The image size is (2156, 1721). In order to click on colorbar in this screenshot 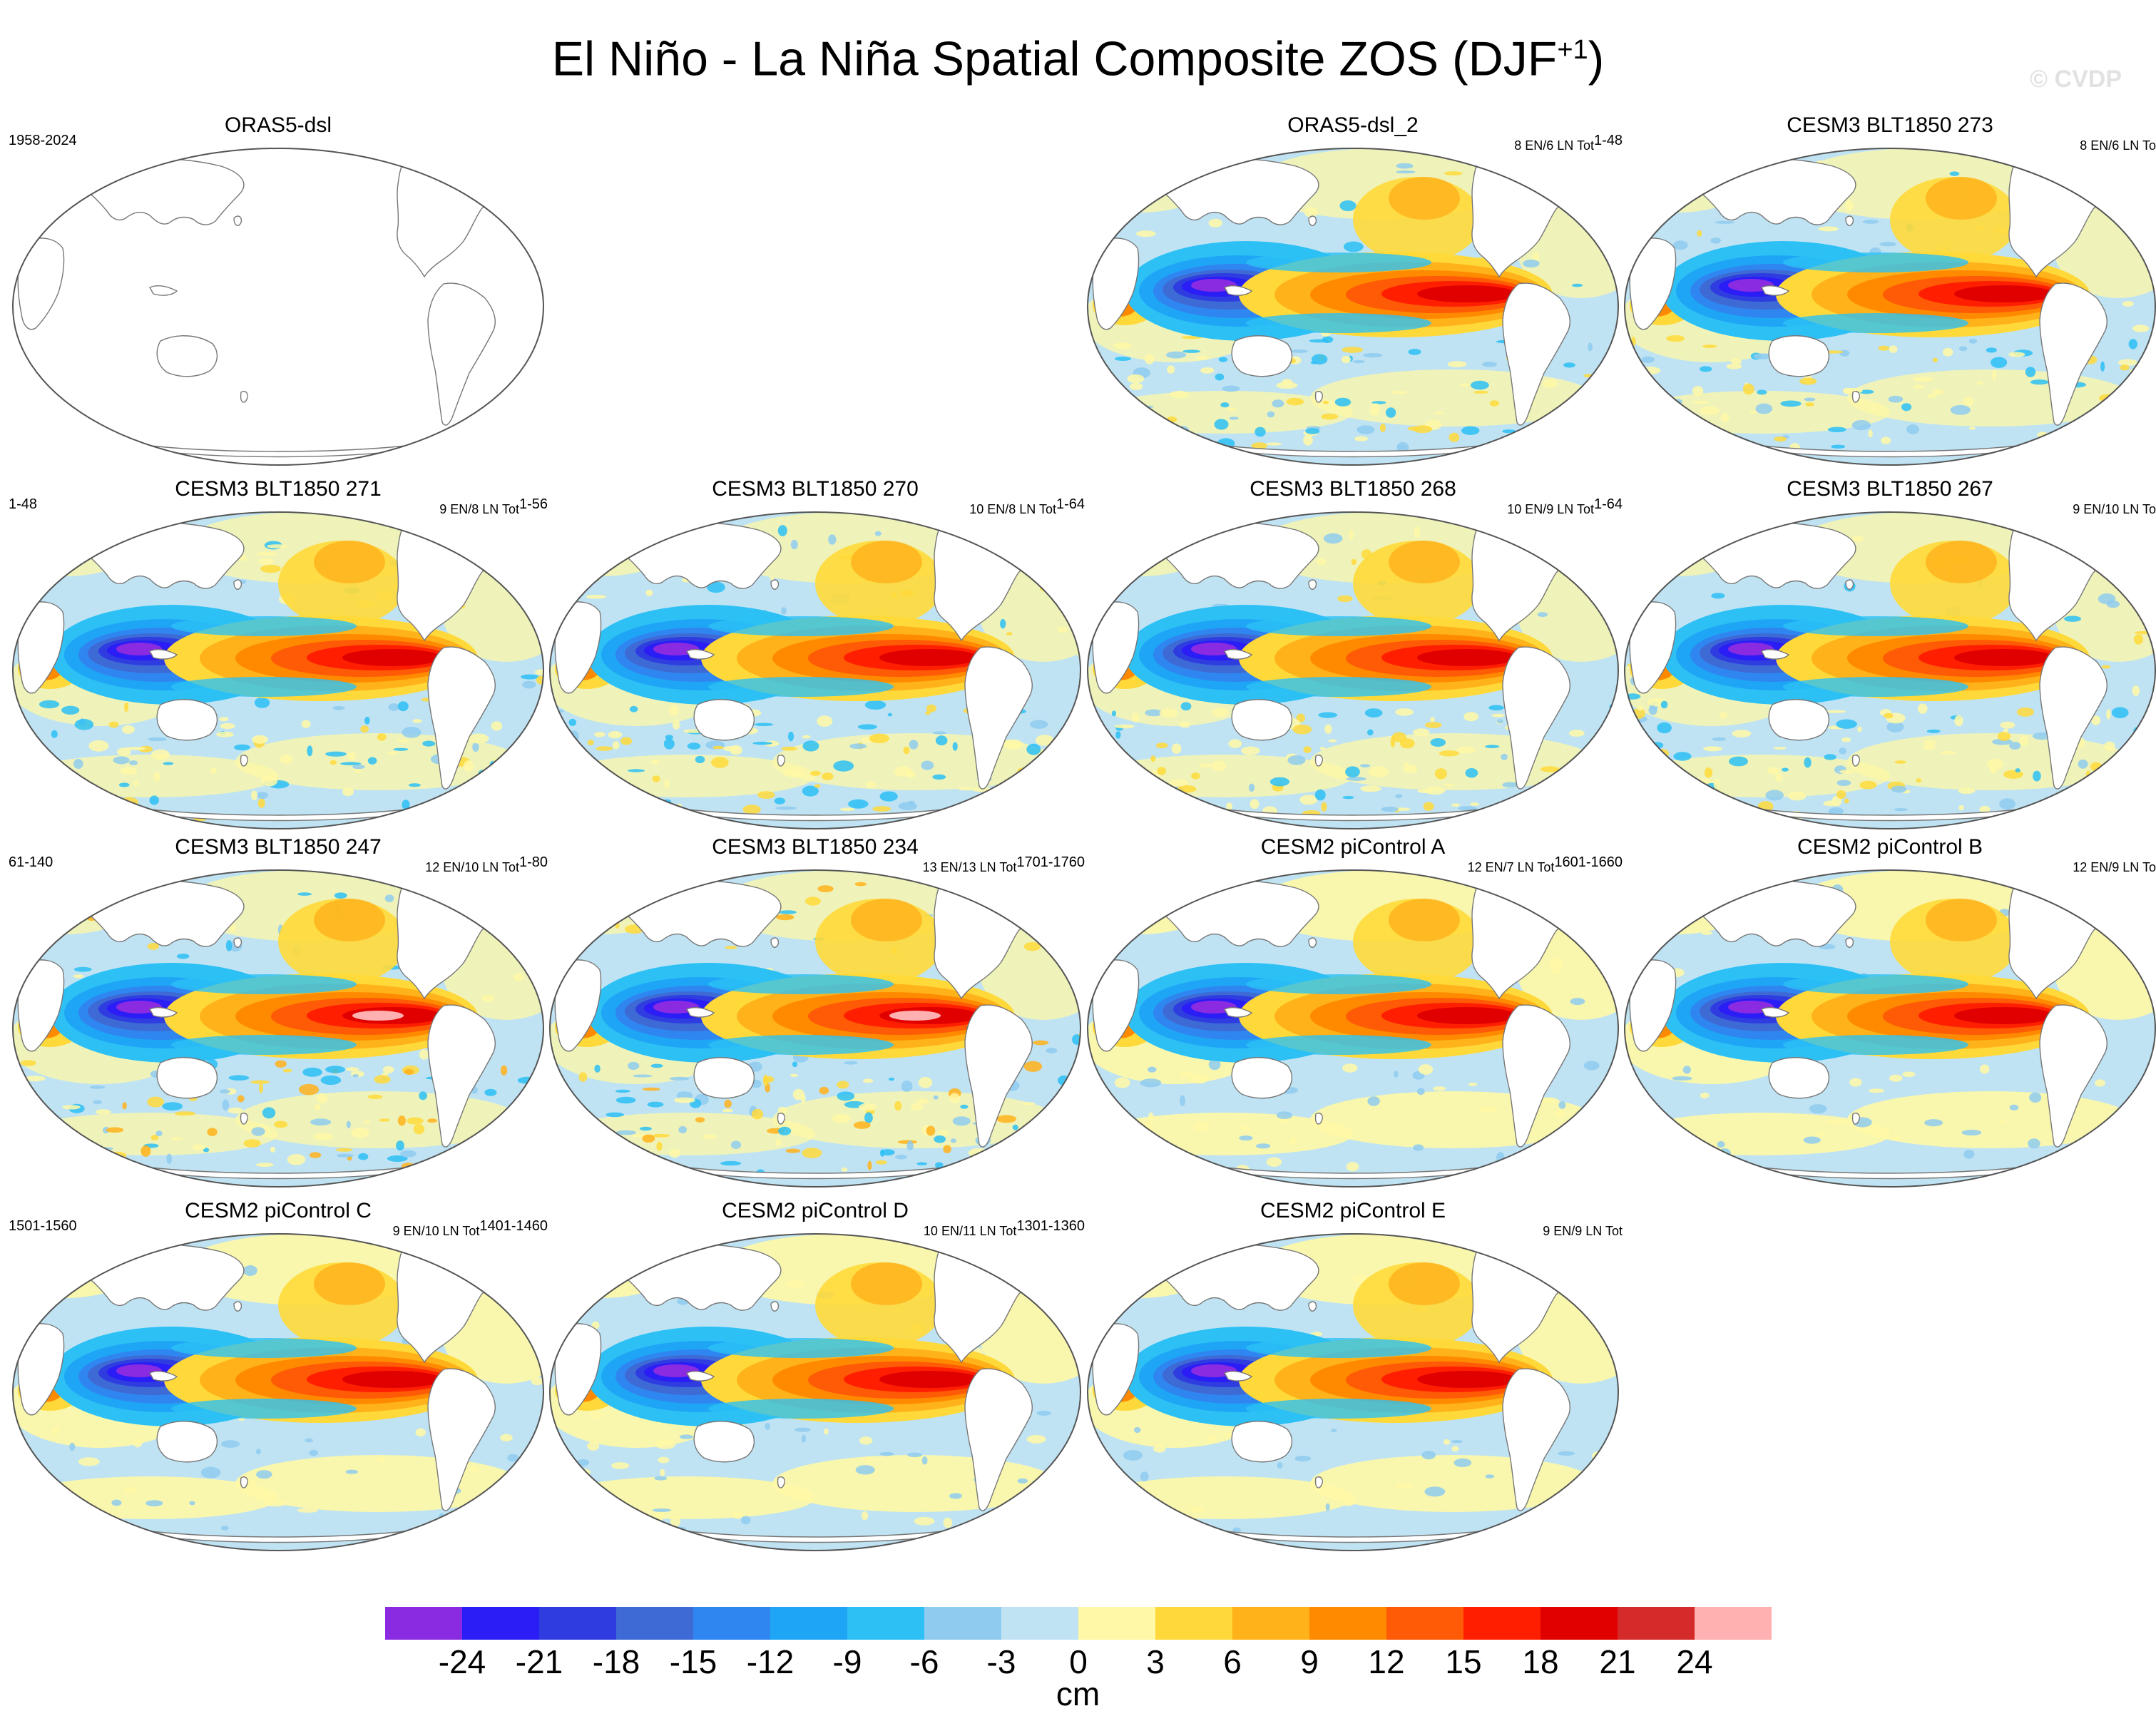, I will do `click(1078, 1624)`.